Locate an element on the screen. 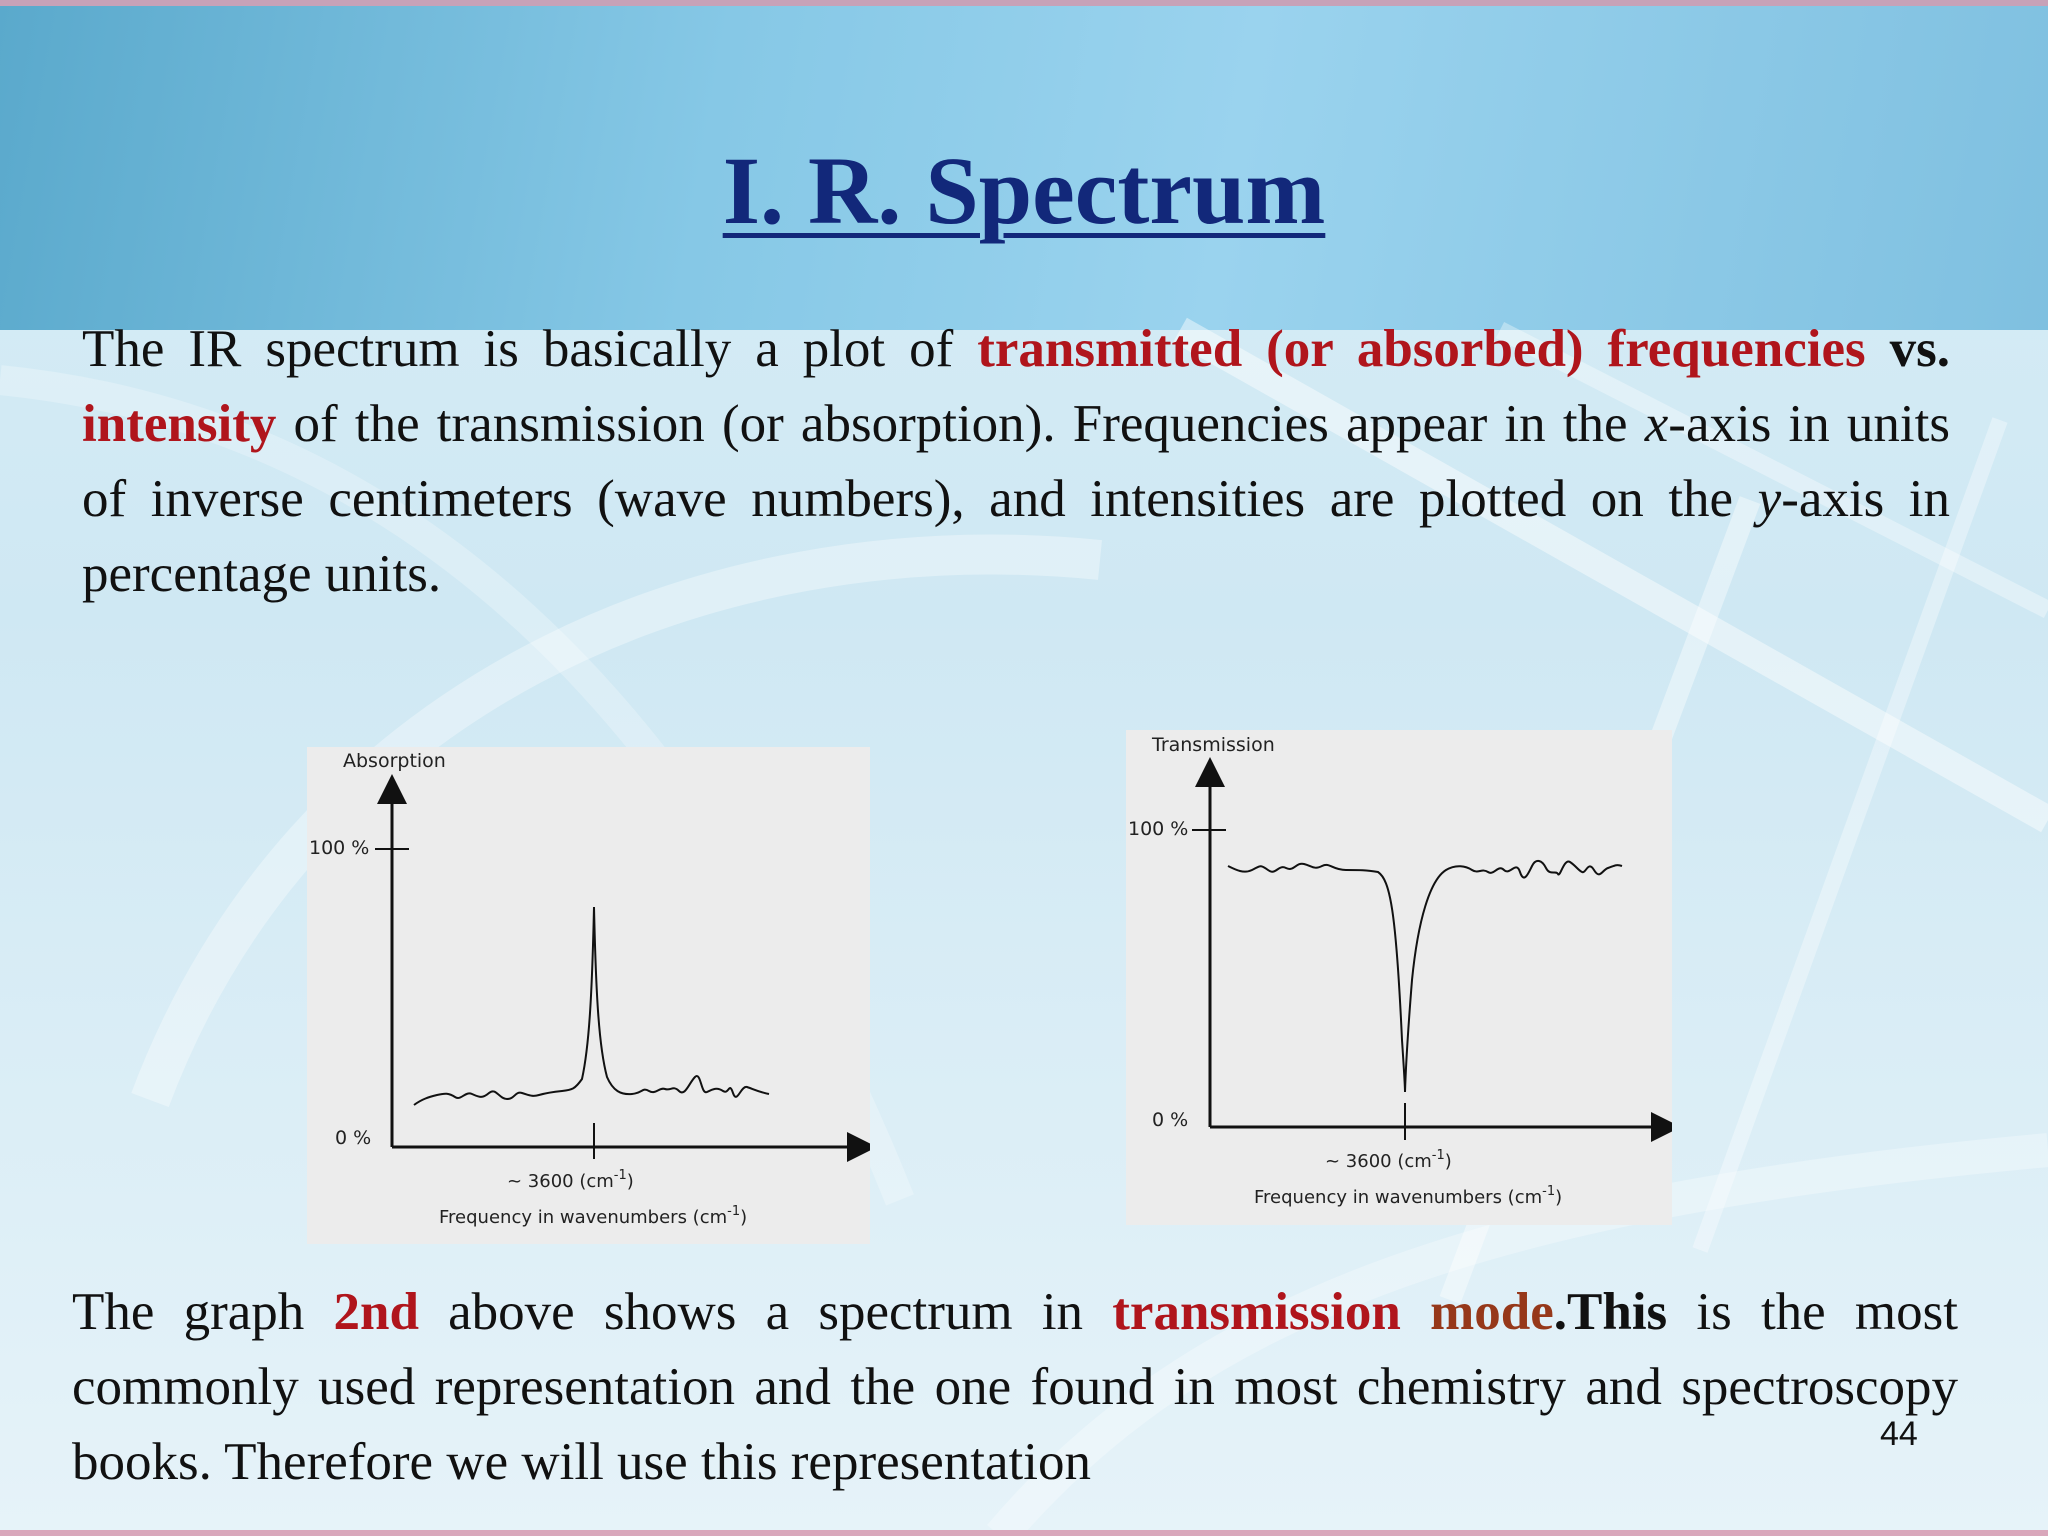  transmission-curve is located at coordinates (1425, 976).